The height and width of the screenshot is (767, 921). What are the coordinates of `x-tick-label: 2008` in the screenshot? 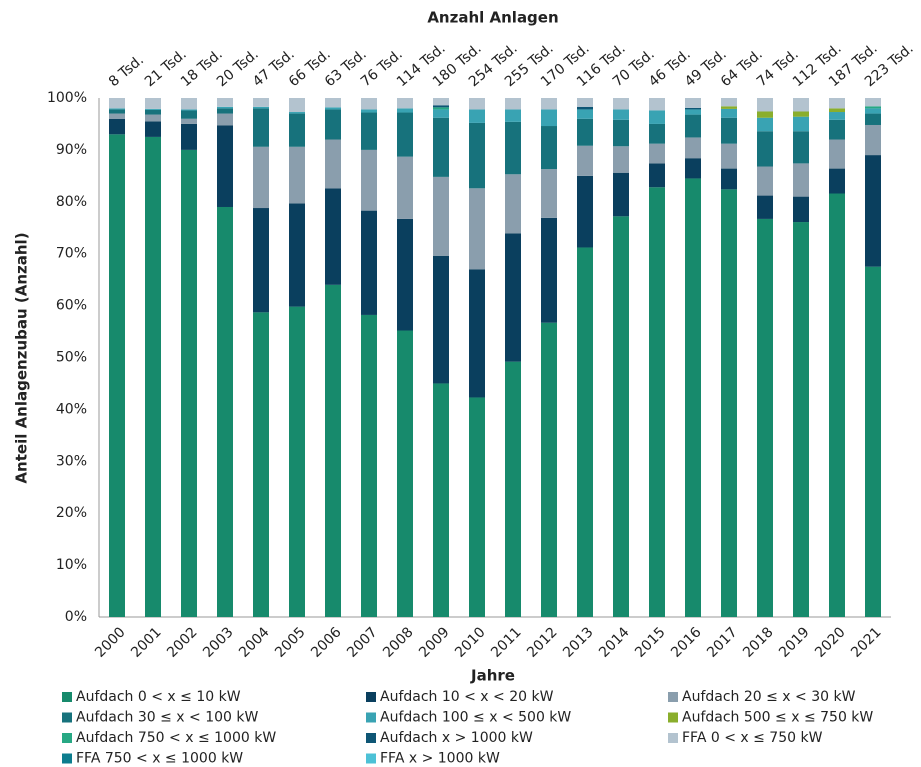 It's located at (398, 642).